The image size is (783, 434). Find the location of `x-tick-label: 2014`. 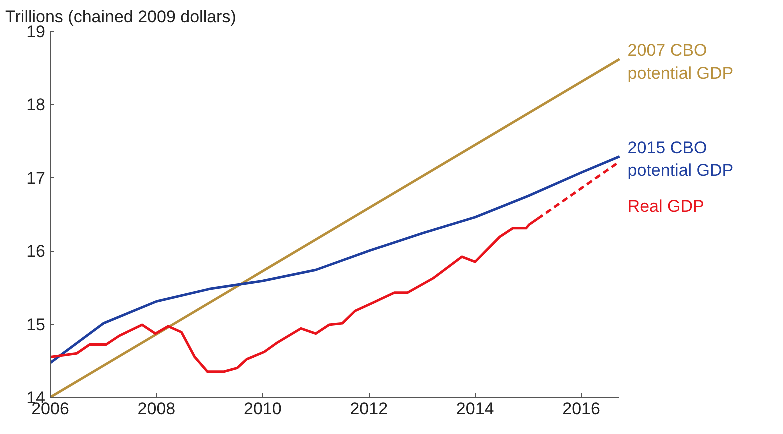

x-tick-label: 2014 is located at coordinates (475, 409).